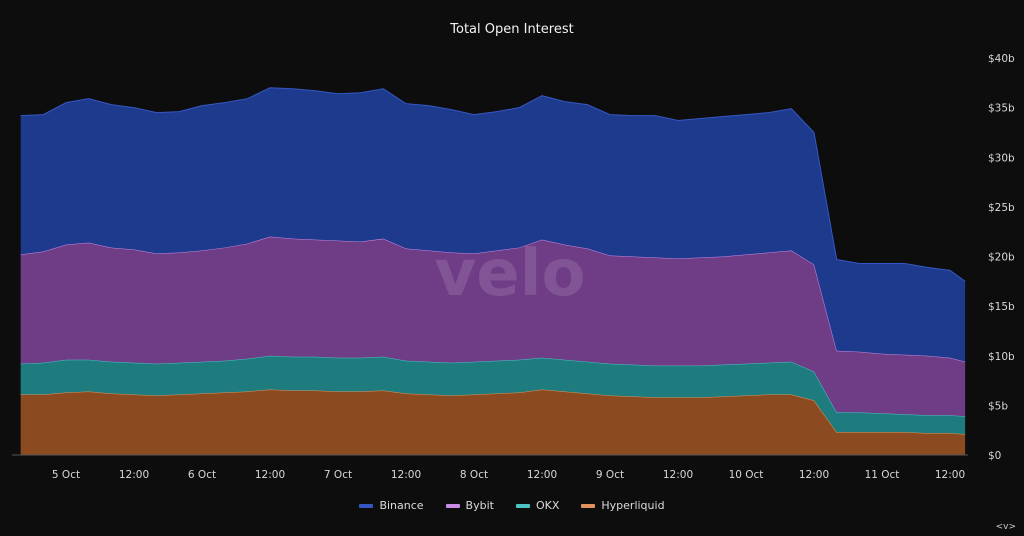 This screenshot has height=536, width=1024. Describe the element at coordinates (338, 475) in the screenshot. I see `x-tick-label: 7 Oct` at that location.